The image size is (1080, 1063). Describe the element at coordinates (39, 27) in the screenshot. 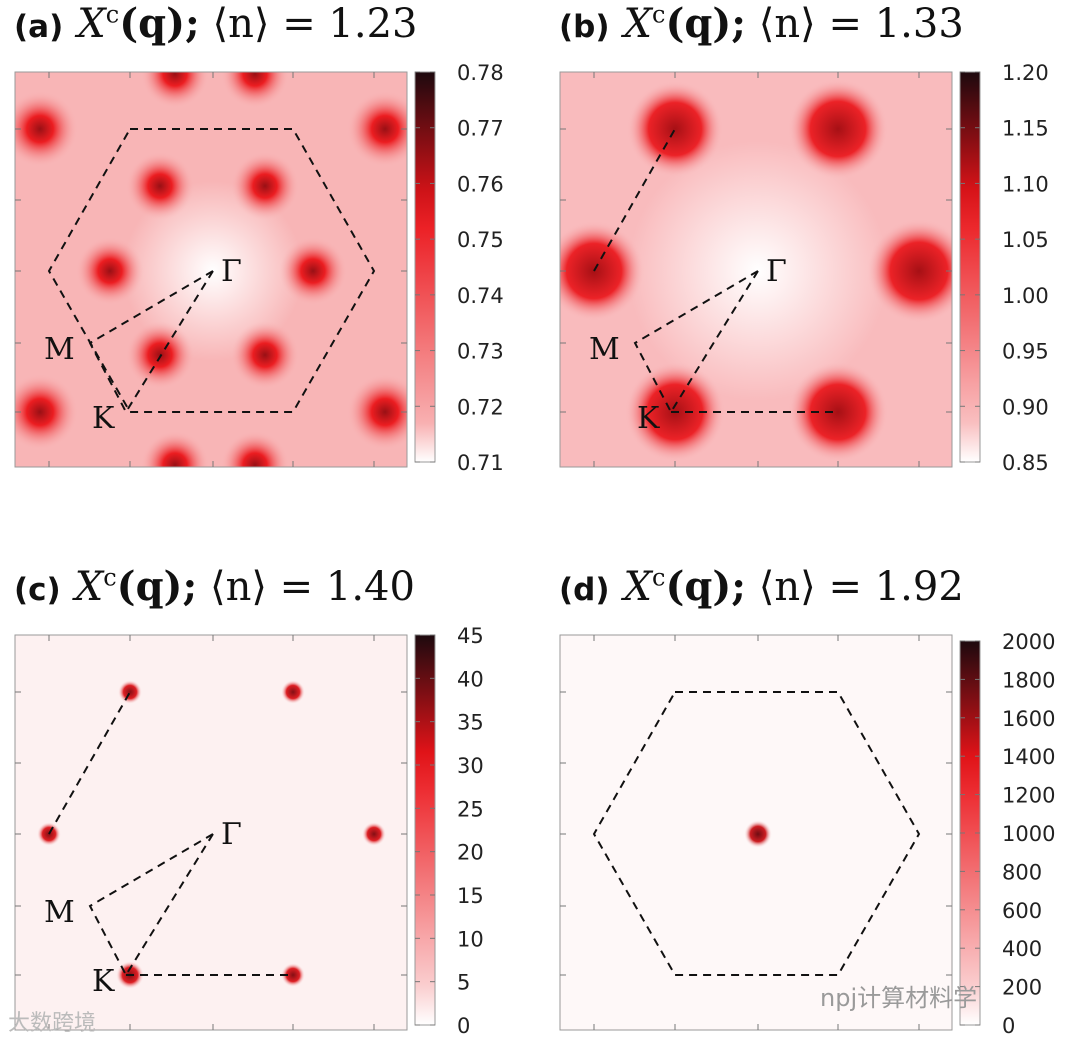

I see `panel-a-label: (a)` at that location.